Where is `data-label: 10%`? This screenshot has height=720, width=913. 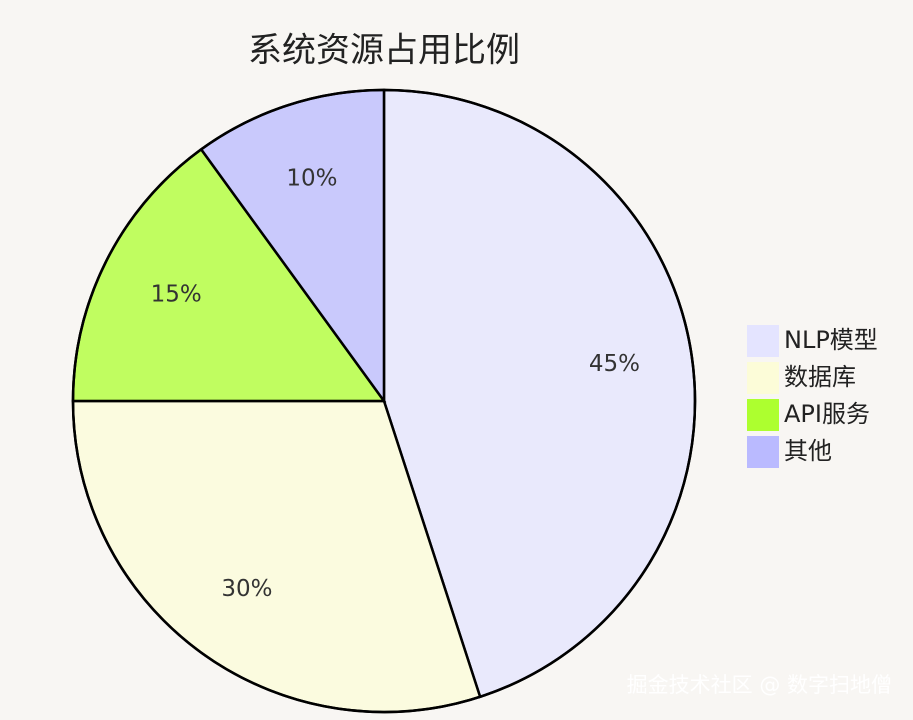
data-label: 10% is located at coordinates (311, 179).